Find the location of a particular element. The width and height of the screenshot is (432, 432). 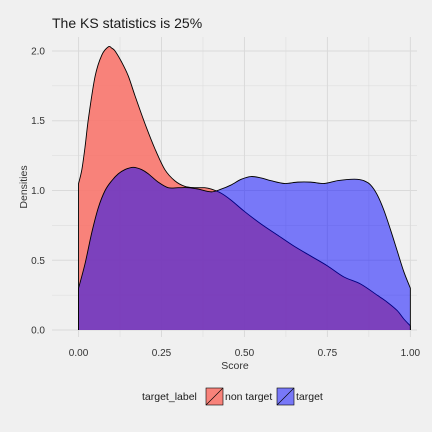

y-tick-label: 0.0 is located at coordinates (38, 331).